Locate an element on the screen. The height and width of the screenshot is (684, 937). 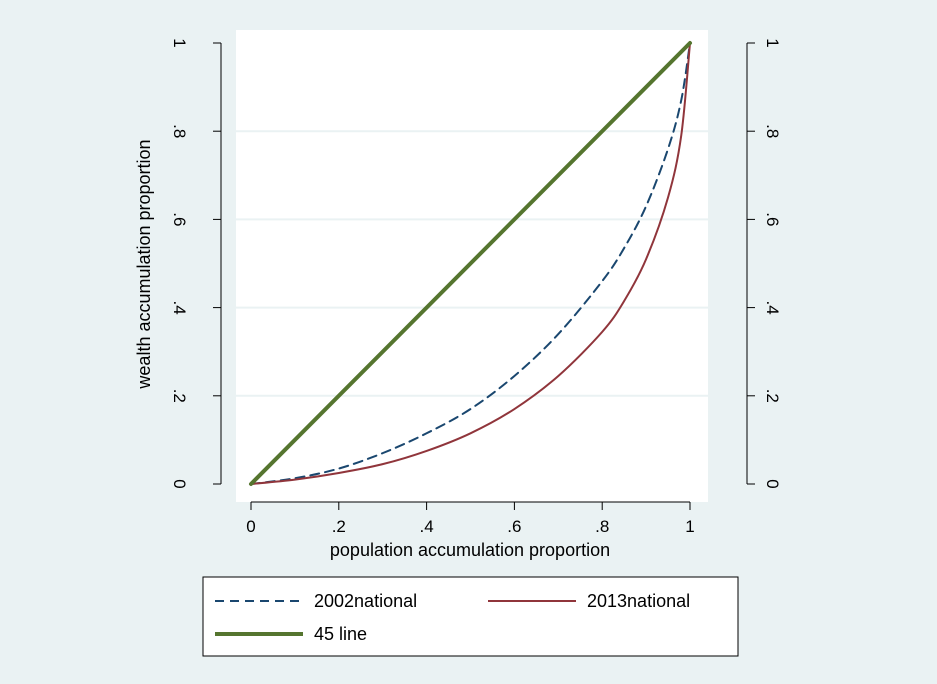
y-tick-label-right: 1 is located at coordinates (772, 42).